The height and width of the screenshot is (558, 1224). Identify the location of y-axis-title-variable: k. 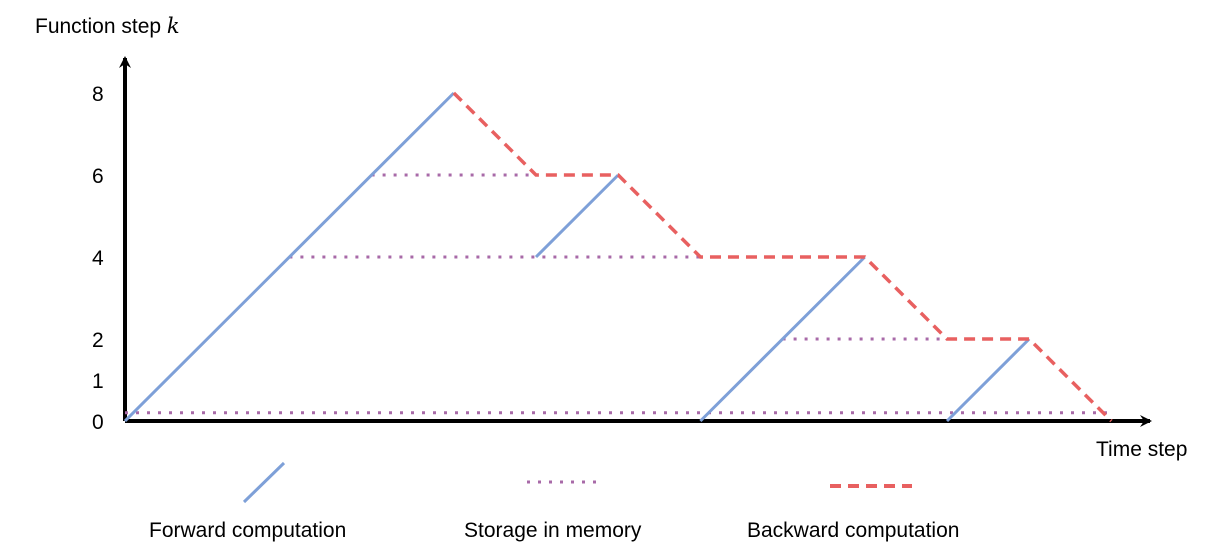
(173, 26).